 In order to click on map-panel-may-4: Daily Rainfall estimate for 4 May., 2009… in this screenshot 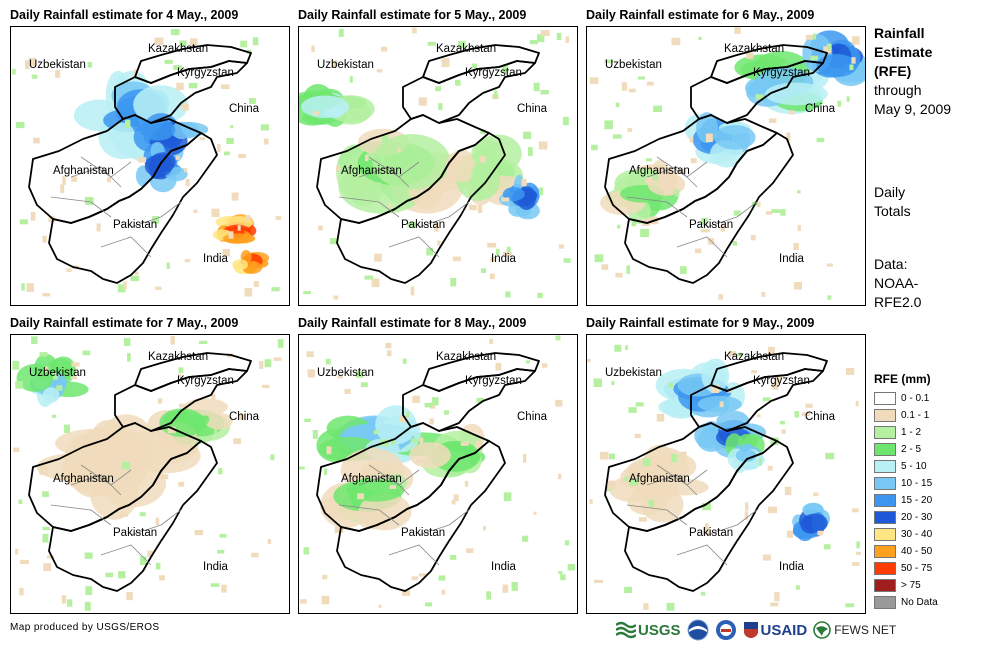, I will do `click(150, 158)`.